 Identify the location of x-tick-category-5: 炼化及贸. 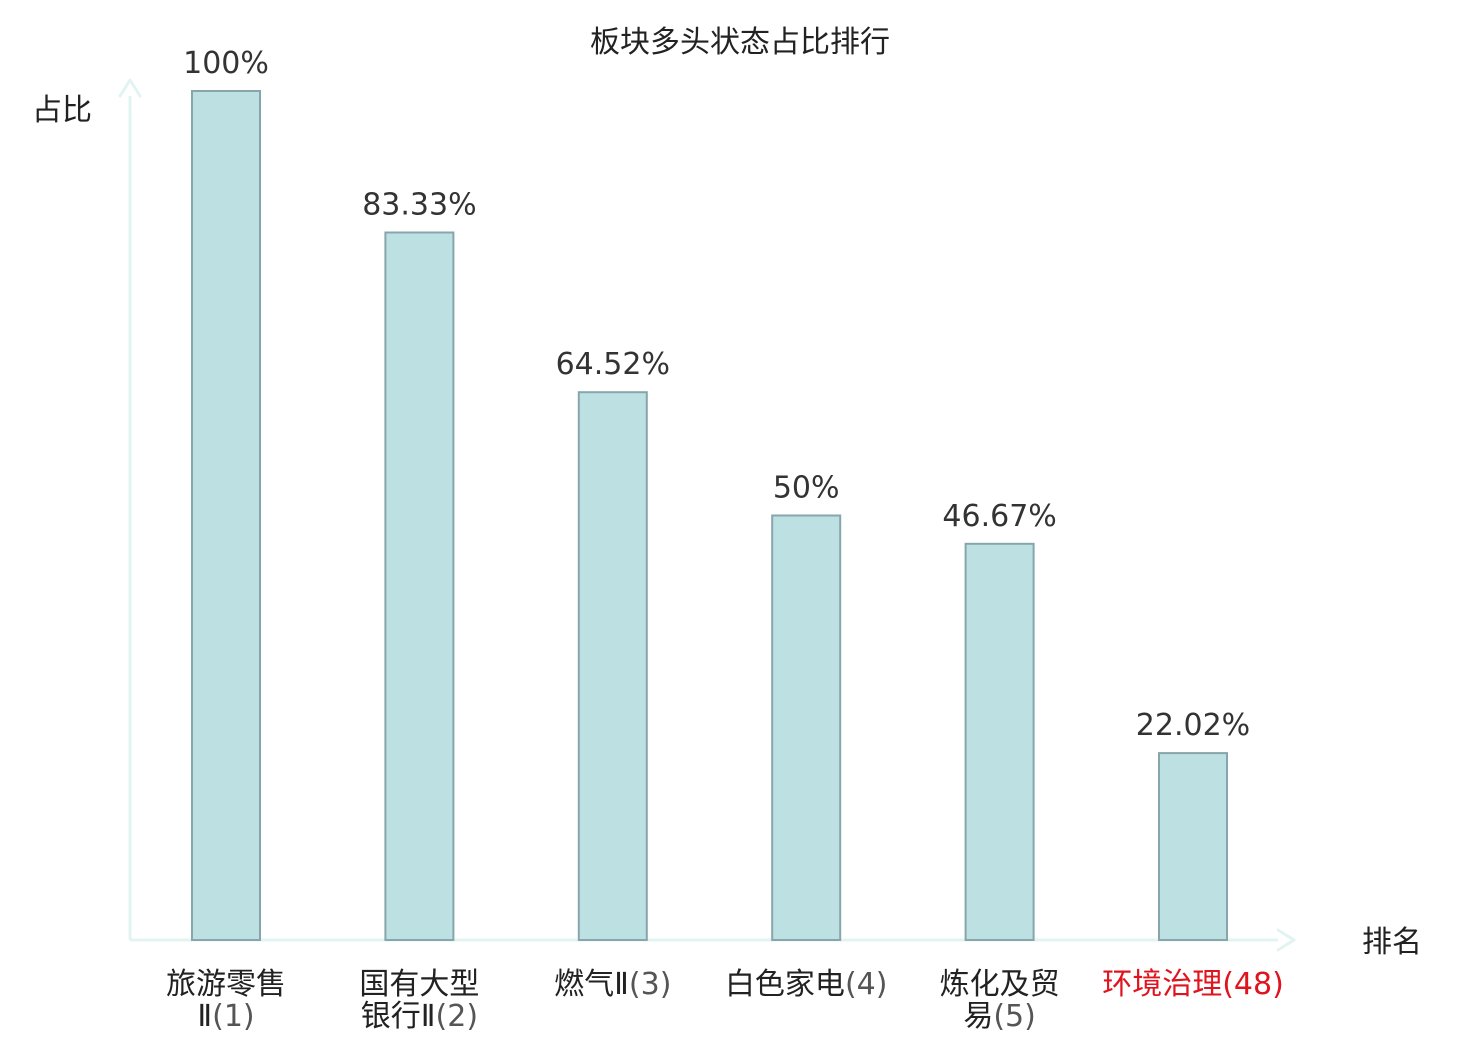
(1000, 984).